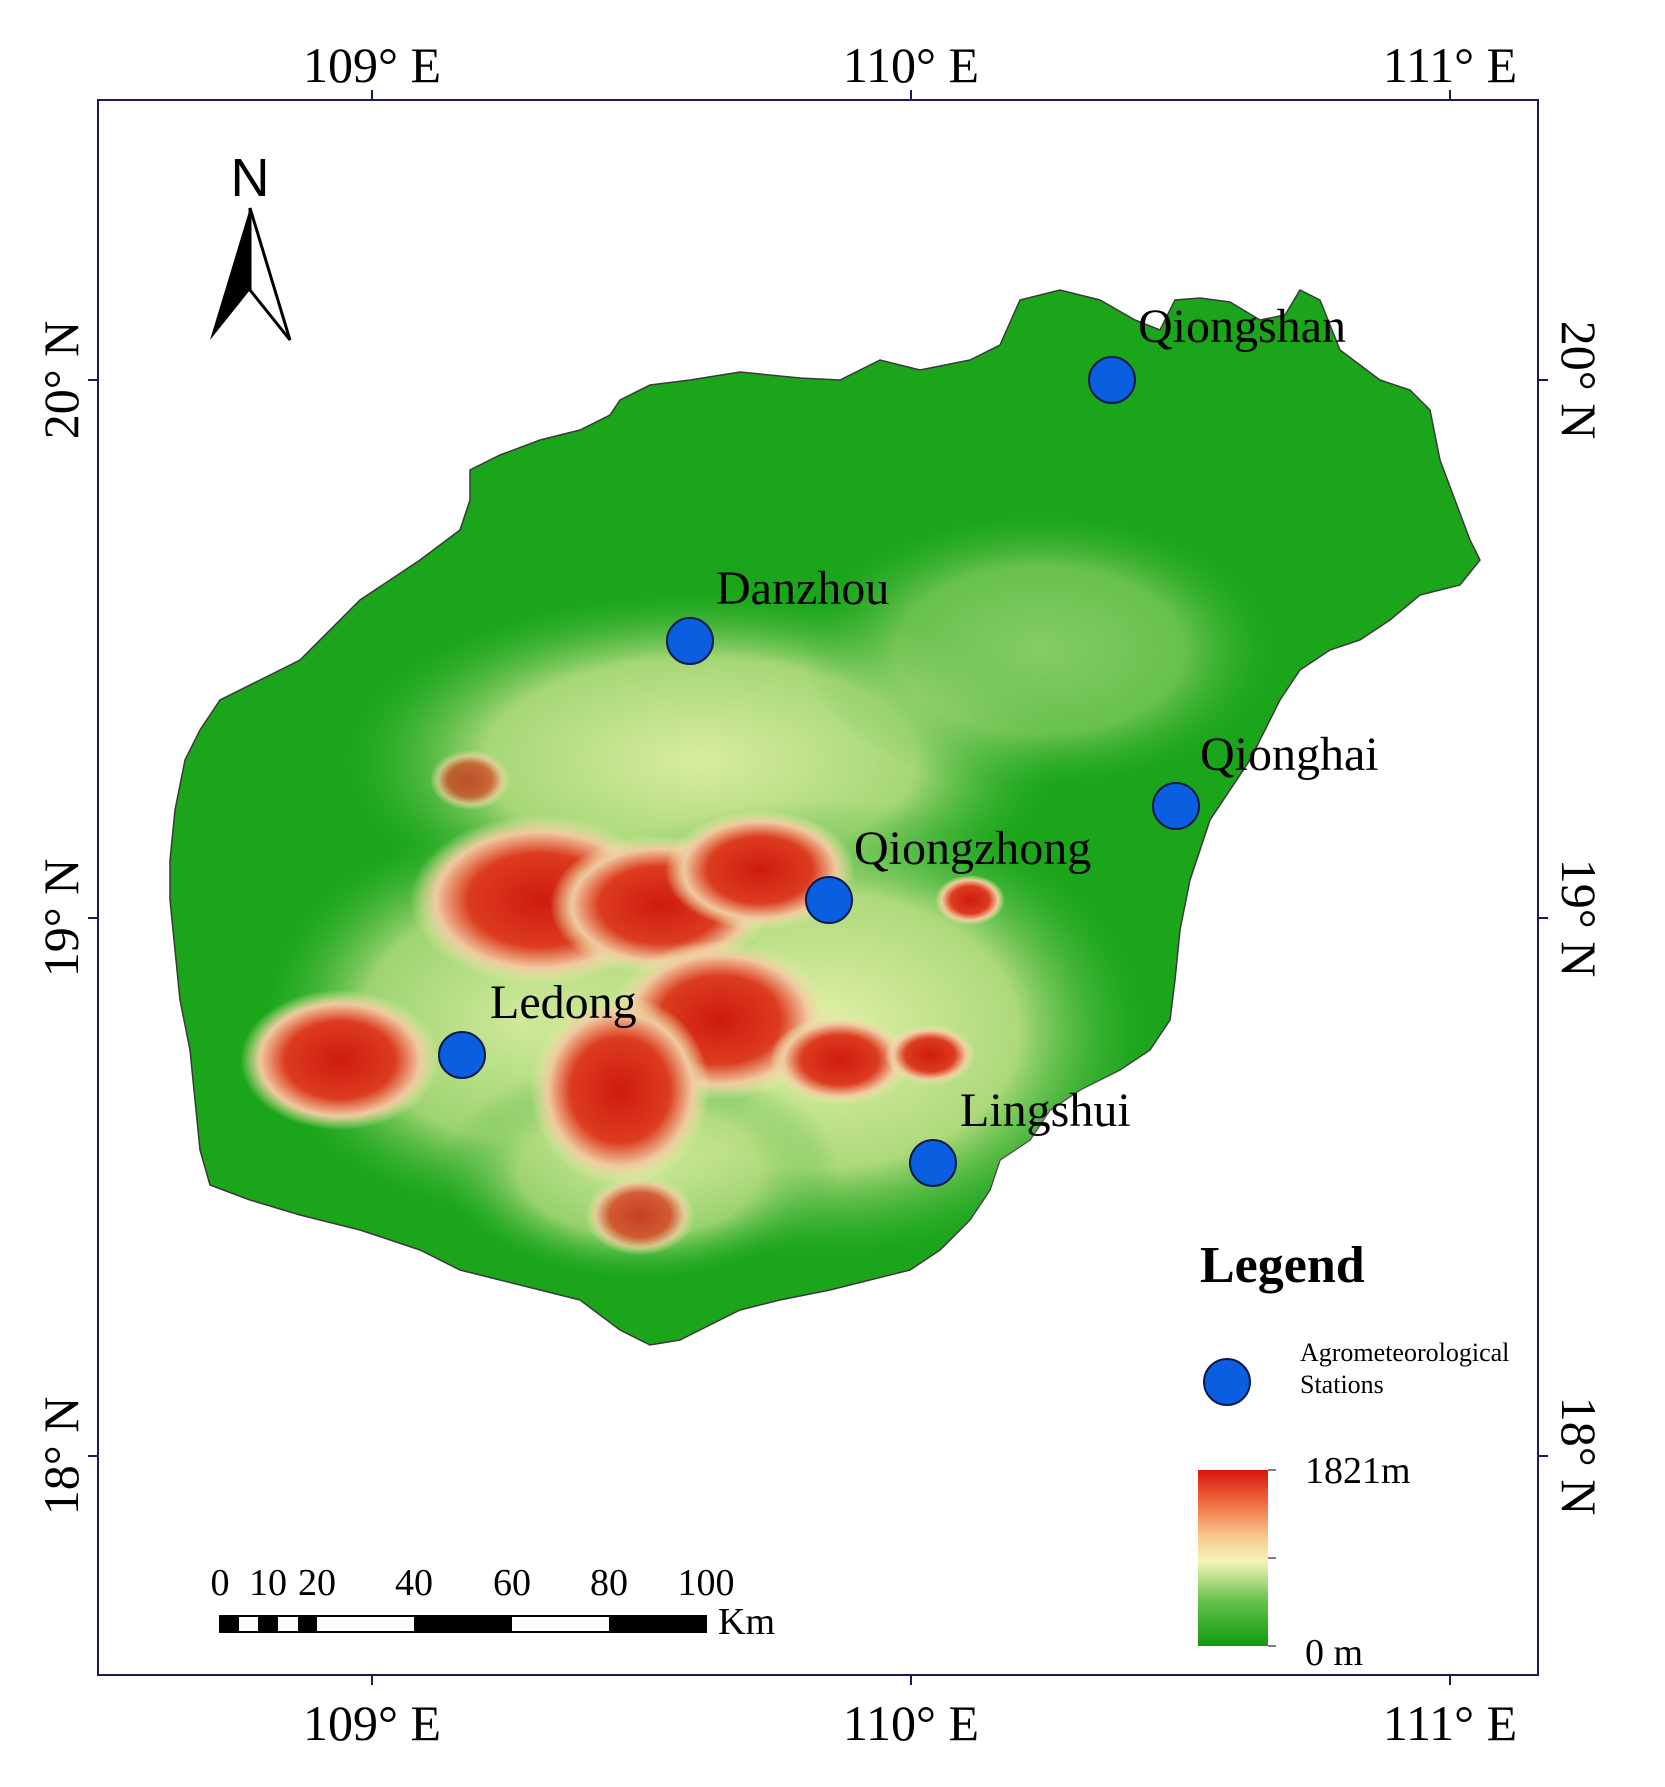 Image resolution: width=1665 pixels, height=1787 pixels. I want to click on lon-label-top: 111° E, so click(1450, 65).